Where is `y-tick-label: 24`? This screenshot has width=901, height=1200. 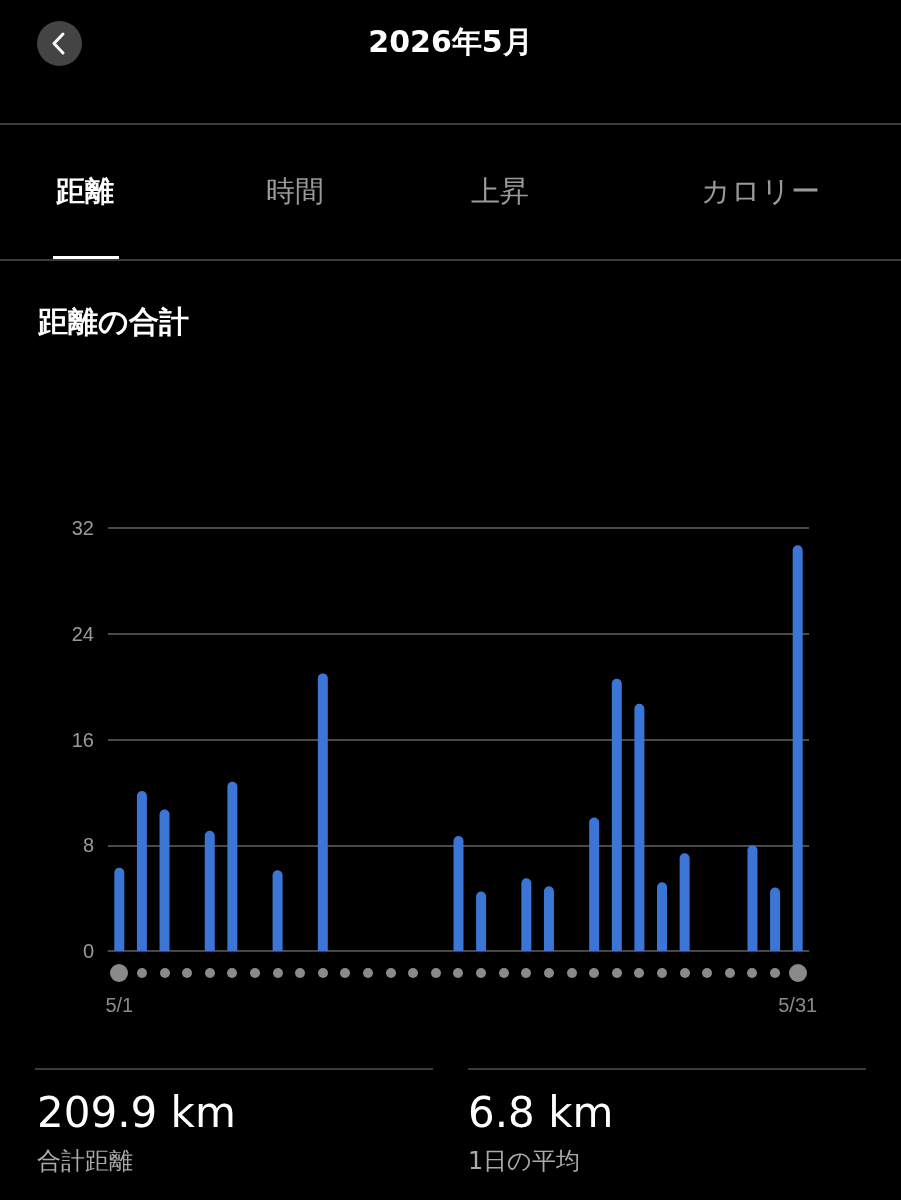
y-tick-label: 24 is located at coordinates (82, 633).